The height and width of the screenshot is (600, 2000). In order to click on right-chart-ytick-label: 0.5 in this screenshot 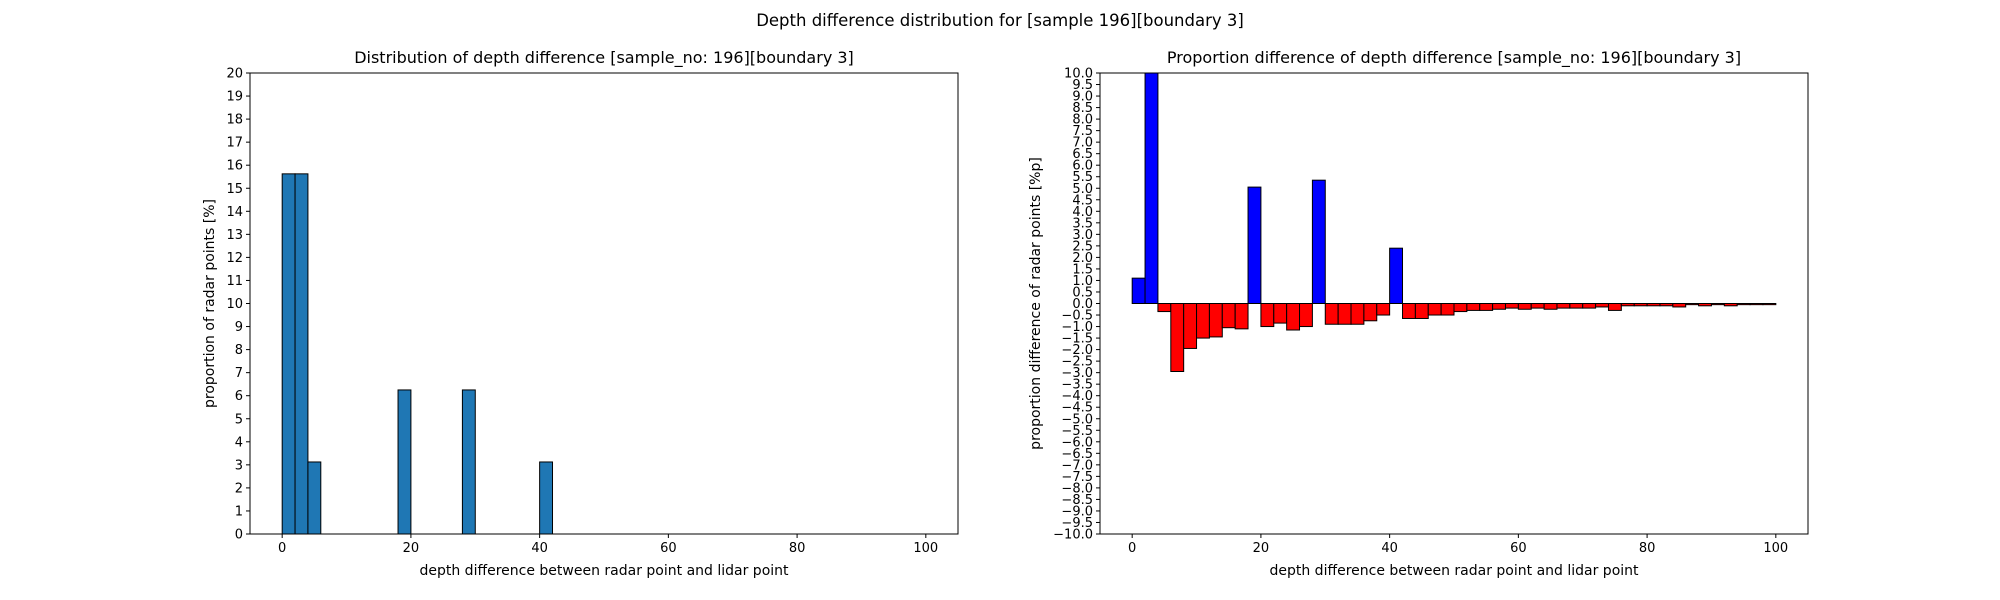, I will do `click(1082, 292)`.